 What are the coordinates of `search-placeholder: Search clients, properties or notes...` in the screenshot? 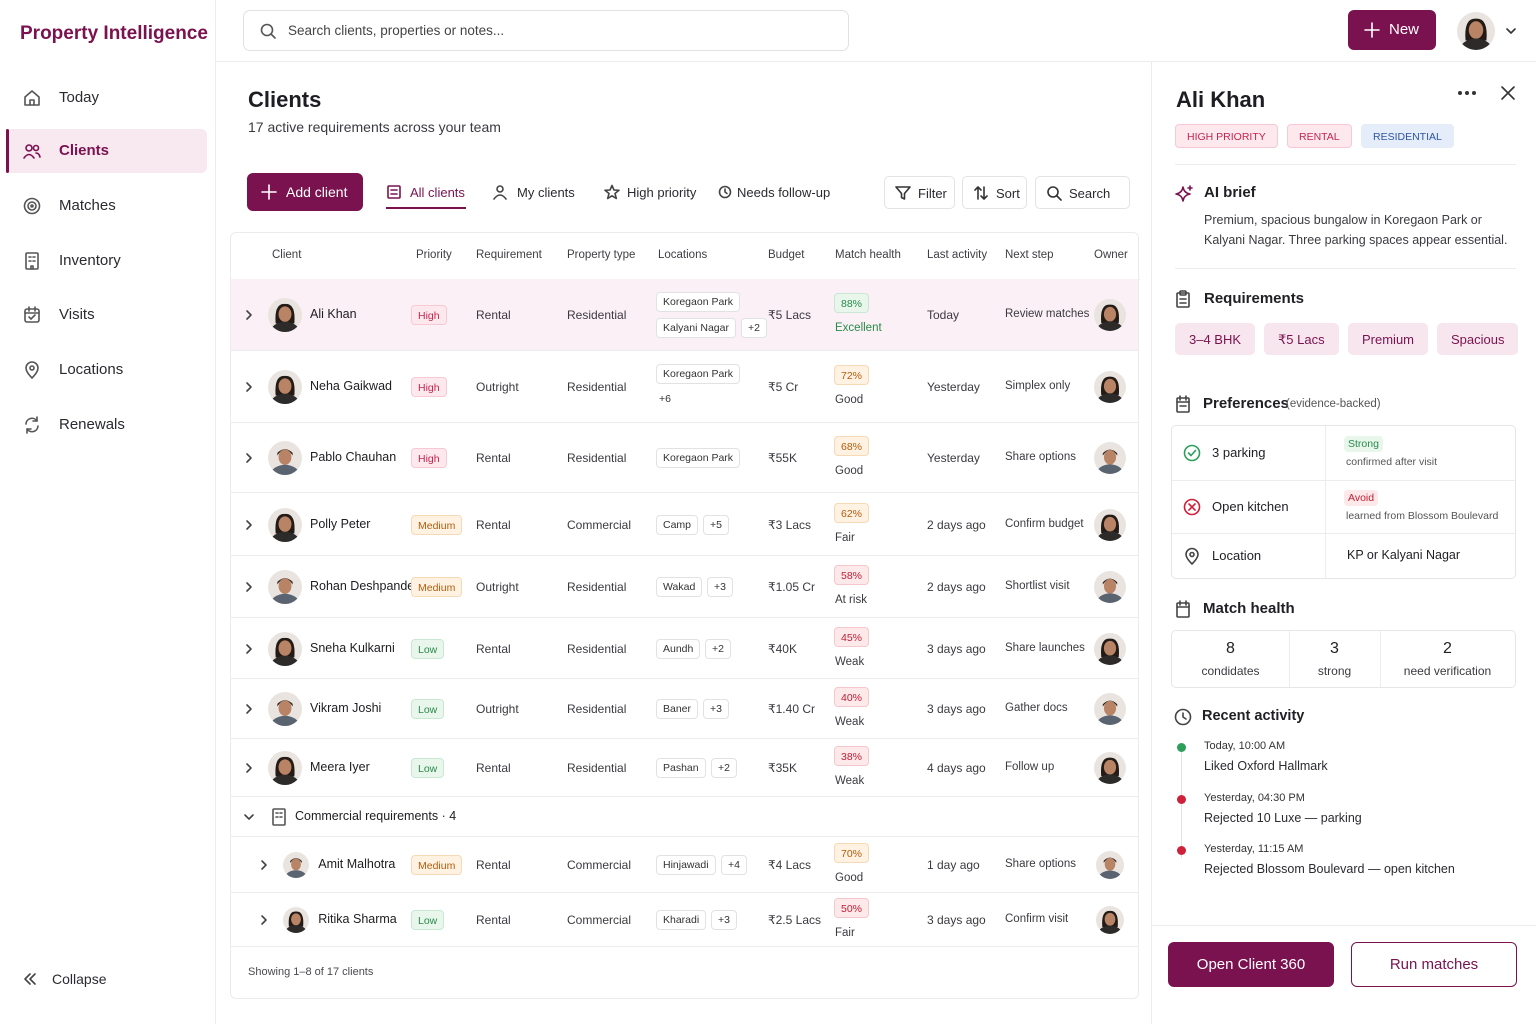 It's located at (396, 30).